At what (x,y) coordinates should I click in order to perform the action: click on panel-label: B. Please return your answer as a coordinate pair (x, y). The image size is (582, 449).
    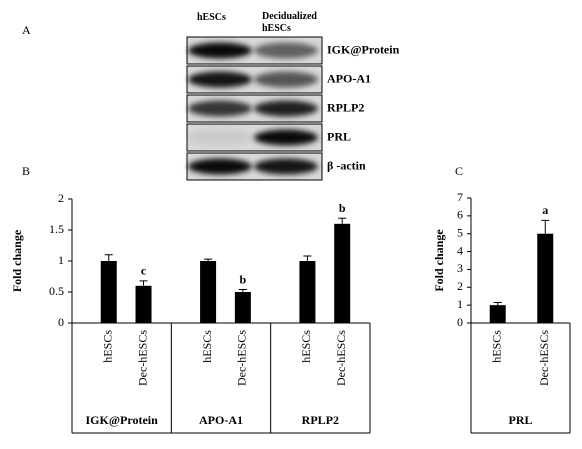
    Looking at the image, I should click on (26, 171).